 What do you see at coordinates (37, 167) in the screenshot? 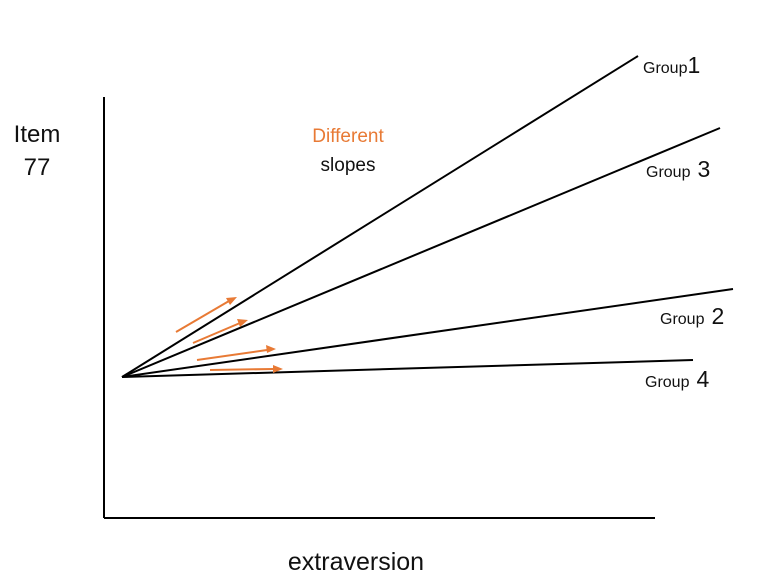
I see `y-axis-label-line2: 77` at bounding box center [37, 167].